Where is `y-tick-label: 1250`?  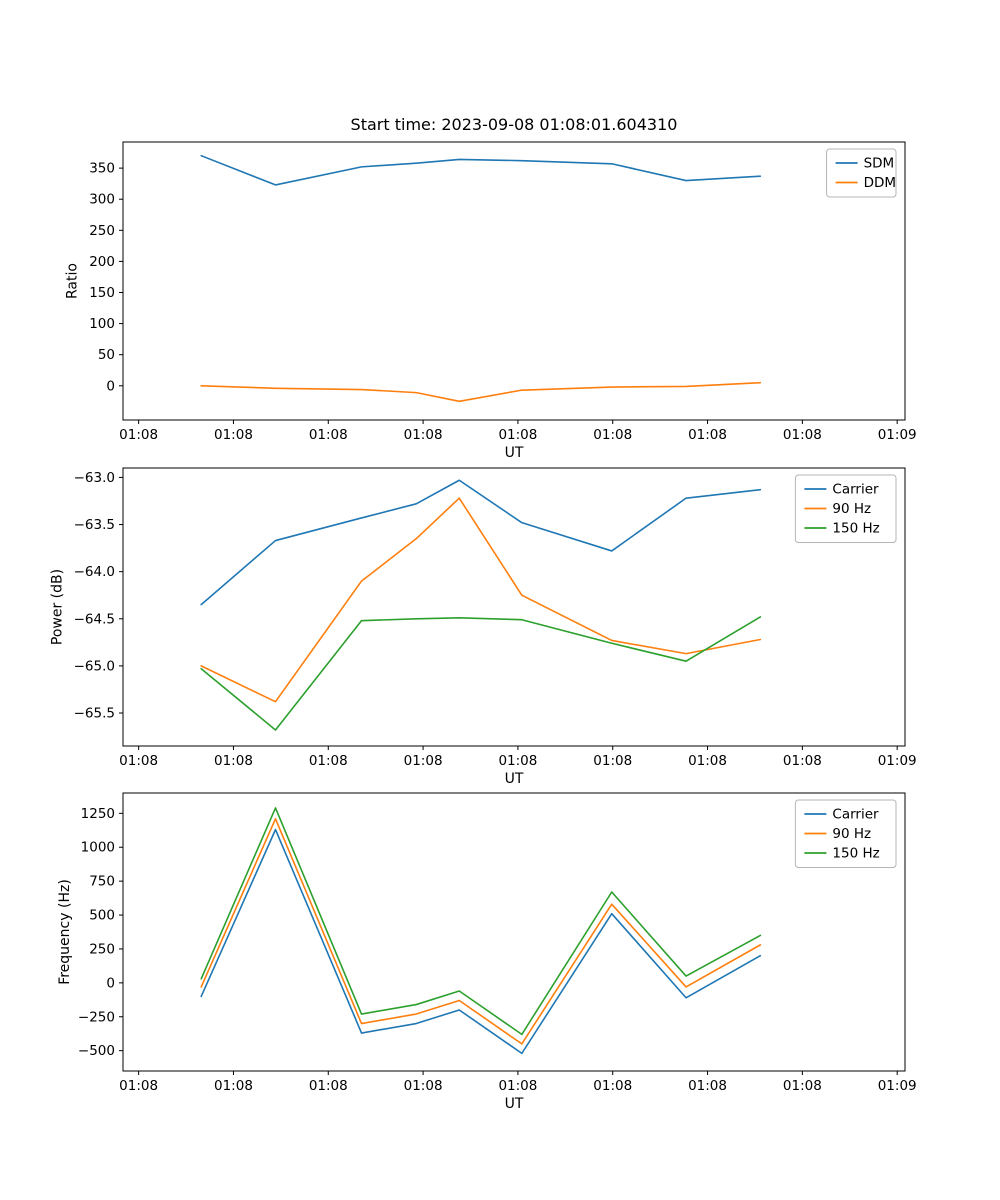 y-tick-label: 1250 is located at coordinates (98, 814).